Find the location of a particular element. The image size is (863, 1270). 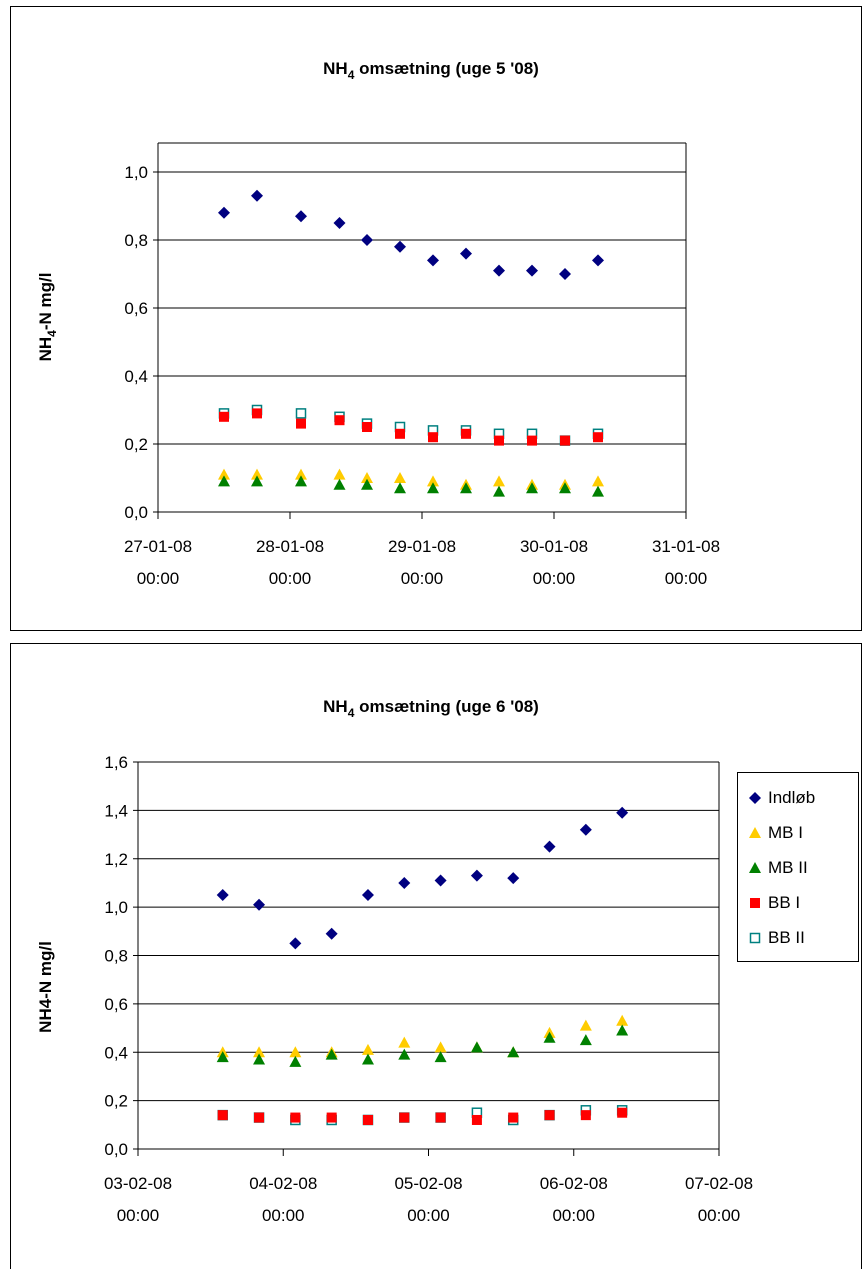

legend-label: Indløb is located at coordinates (792, 797).